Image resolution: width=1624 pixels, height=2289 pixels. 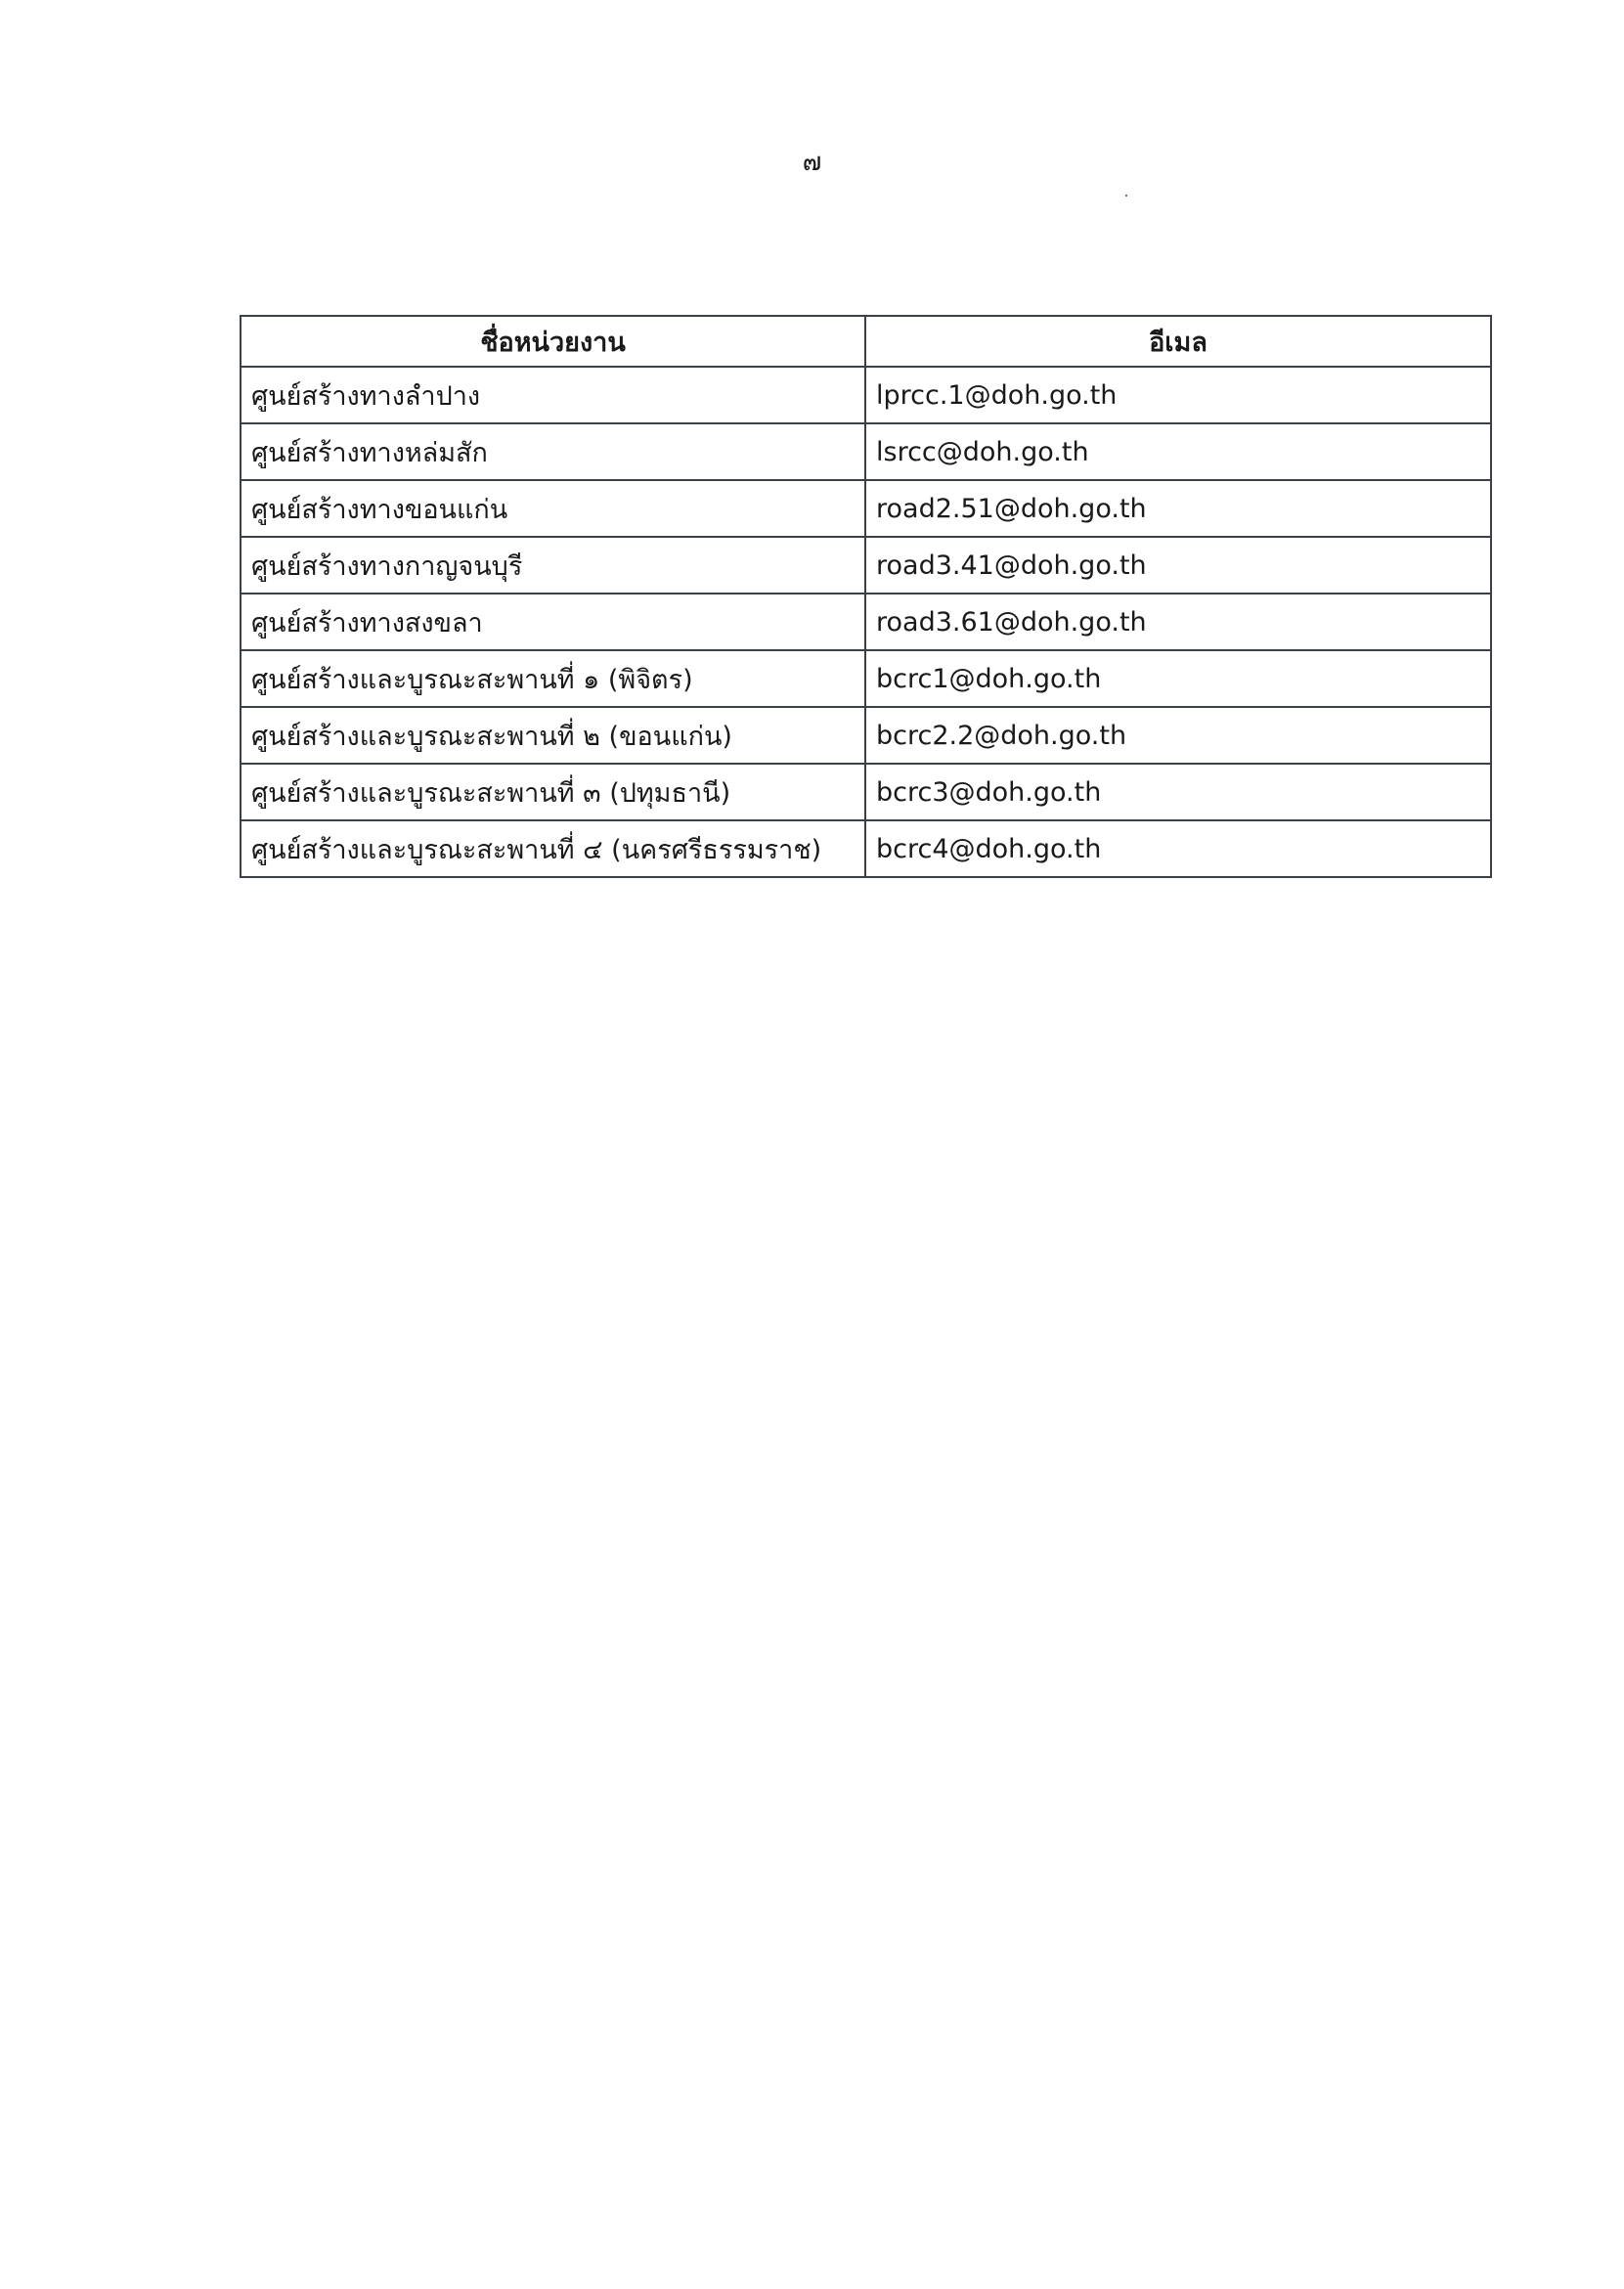 I want to click on header-agency-name: ชื่อหน่วยงาน, so click(x=553, y=341).